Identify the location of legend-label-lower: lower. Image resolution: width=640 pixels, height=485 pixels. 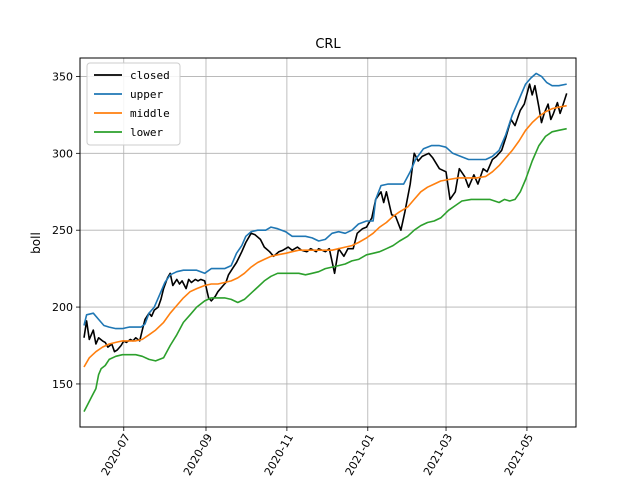
(146, 132).